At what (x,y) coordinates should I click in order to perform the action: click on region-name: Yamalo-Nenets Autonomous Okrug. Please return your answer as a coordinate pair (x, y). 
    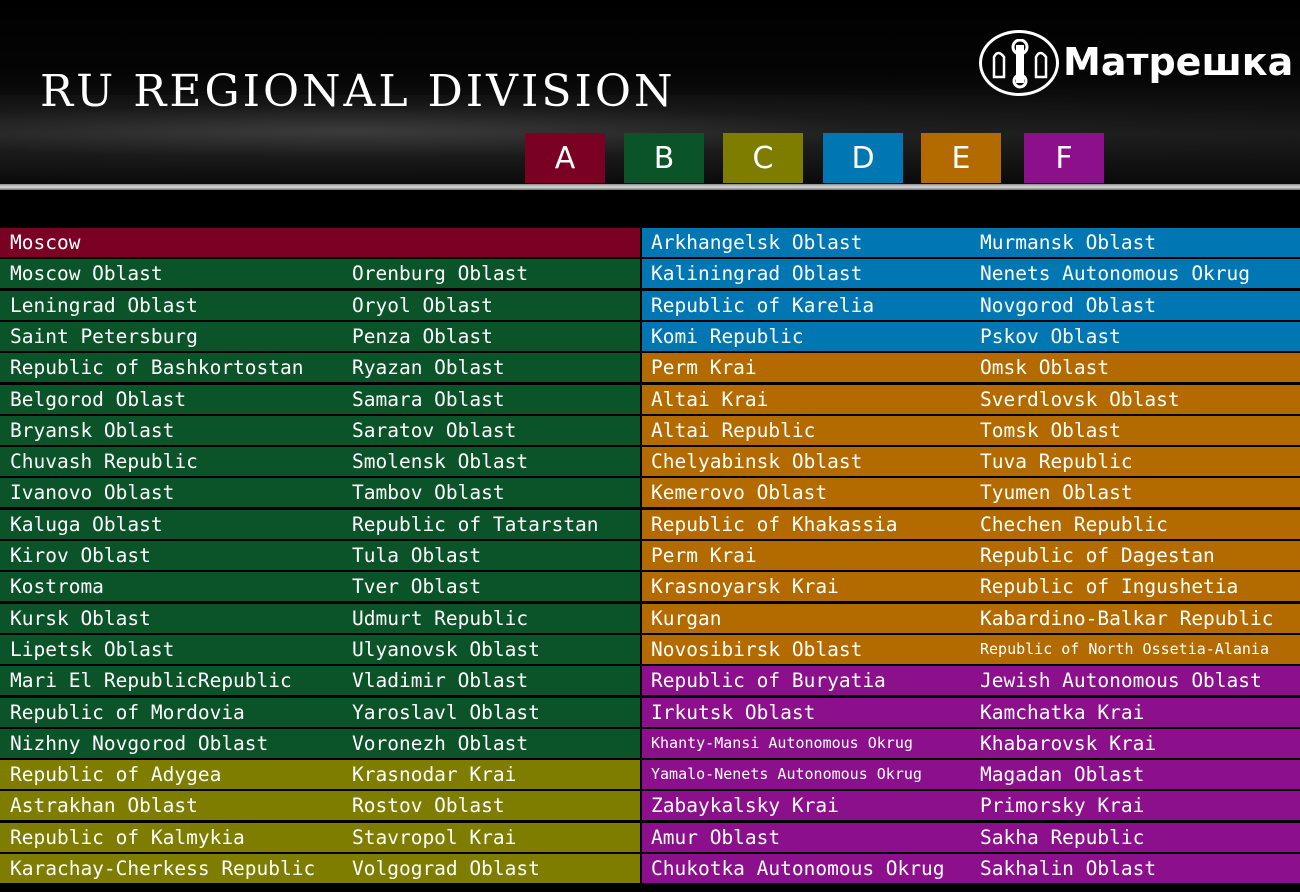
    Looking at the image, I should click on (786, 774).